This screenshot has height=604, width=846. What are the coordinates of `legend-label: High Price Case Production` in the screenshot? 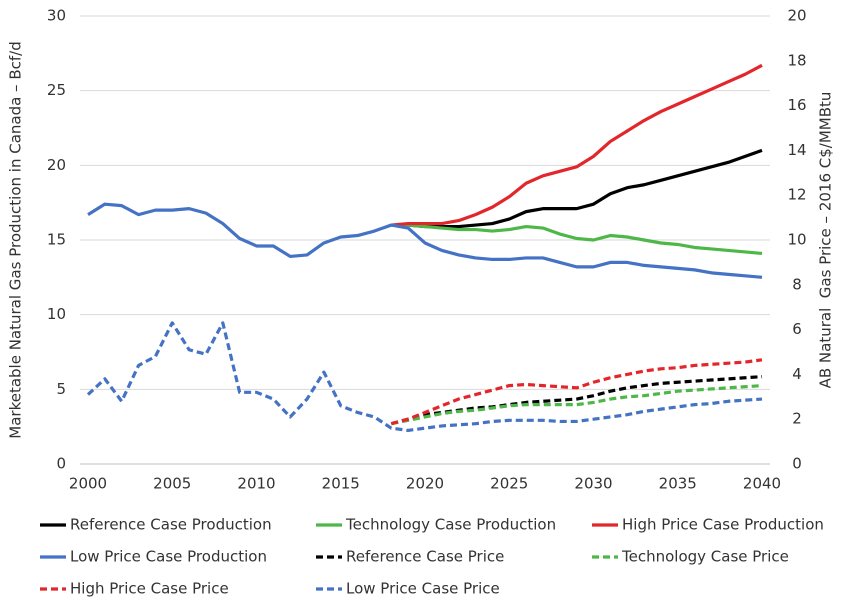 It's located at (723, 525).